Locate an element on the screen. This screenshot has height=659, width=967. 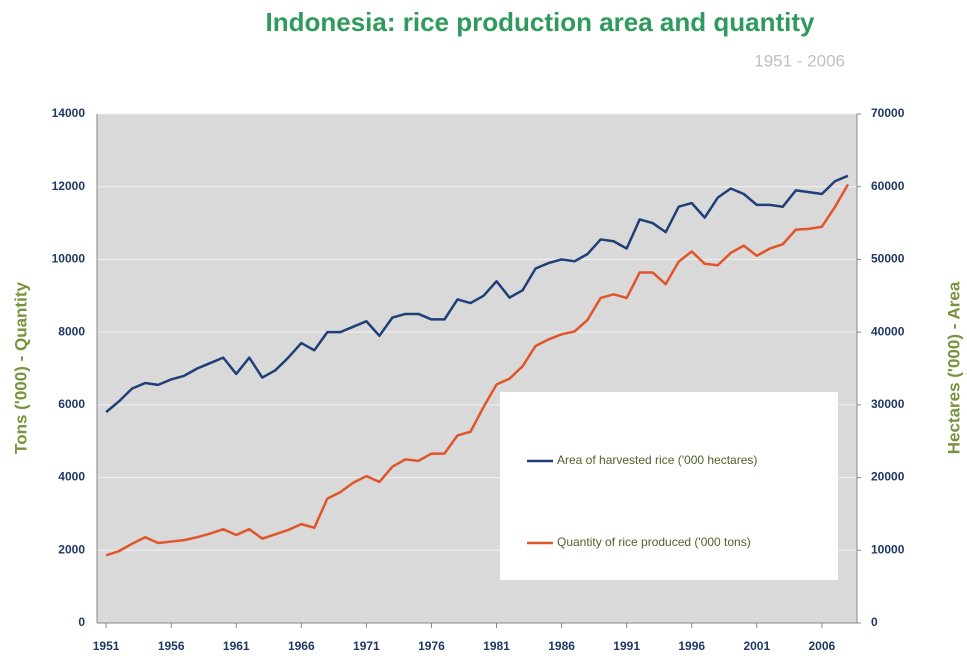
x-tick-label: 1981 is located at coordinates (496, 646).